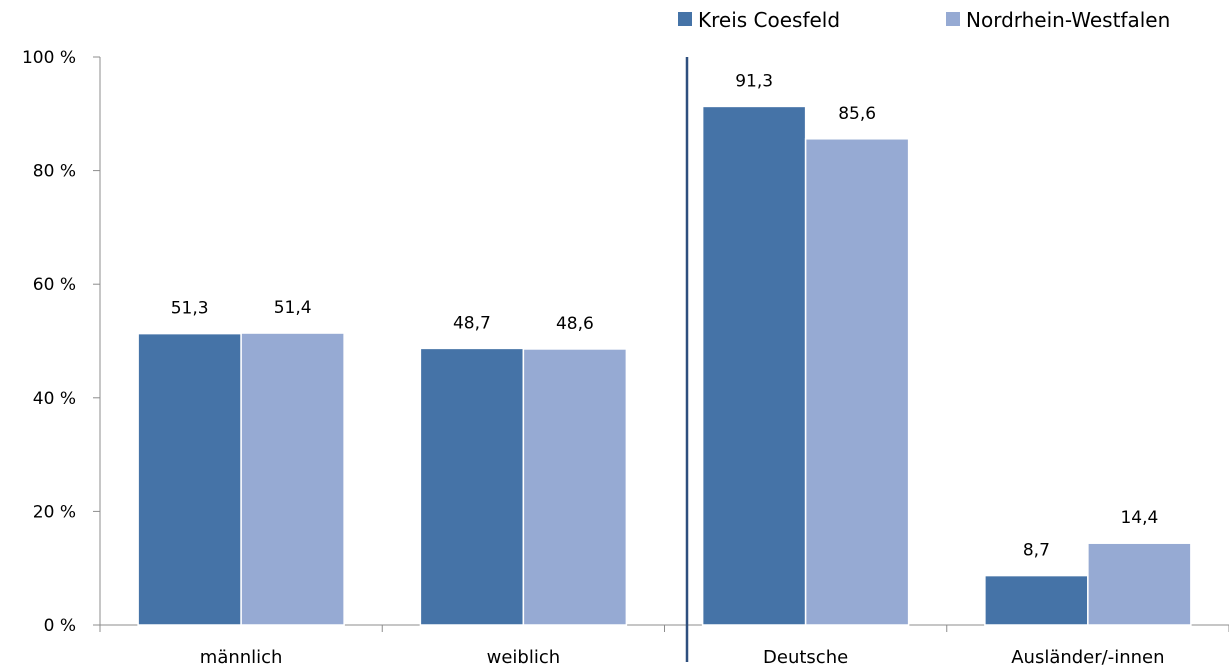  What do you see at coordinates (1139, 518) in the screenshot?
I see `data-label: 14,4` at bounding box center [1139, 518].